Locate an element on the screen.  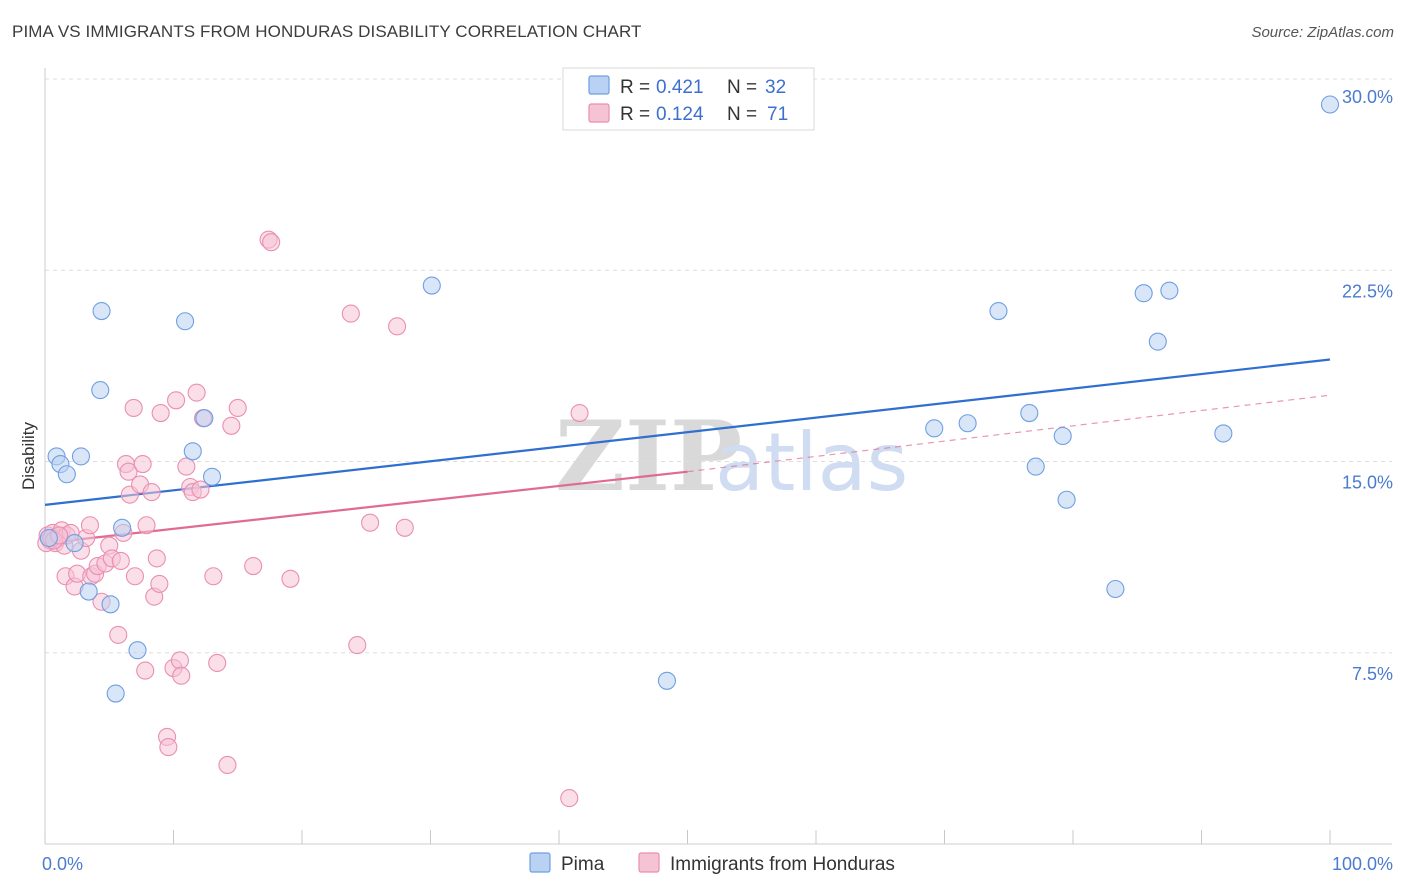
legend-r-label-honduras: R = is located at coordinates (635, 114).